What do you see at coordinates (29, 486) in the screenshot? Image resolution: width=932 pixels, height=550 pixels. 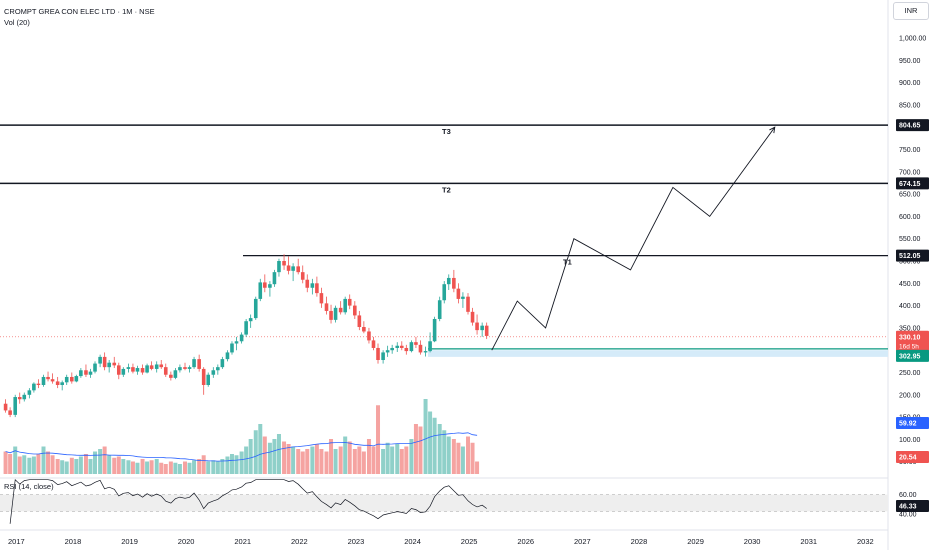 I see `rsi-legend: RSI (14, close)` at bounding box center [29, 486].